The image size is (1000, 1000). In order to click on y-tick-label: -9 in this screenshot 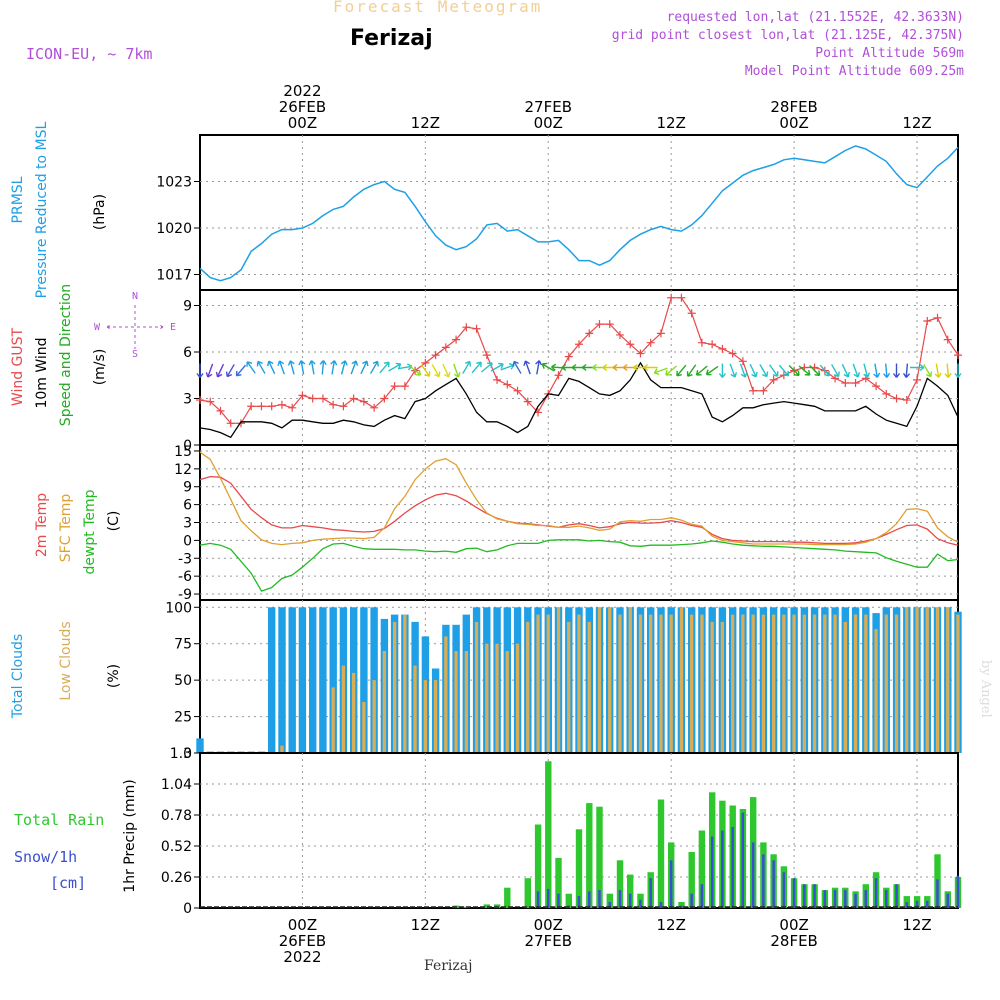, I will do `click(185, 595)`.